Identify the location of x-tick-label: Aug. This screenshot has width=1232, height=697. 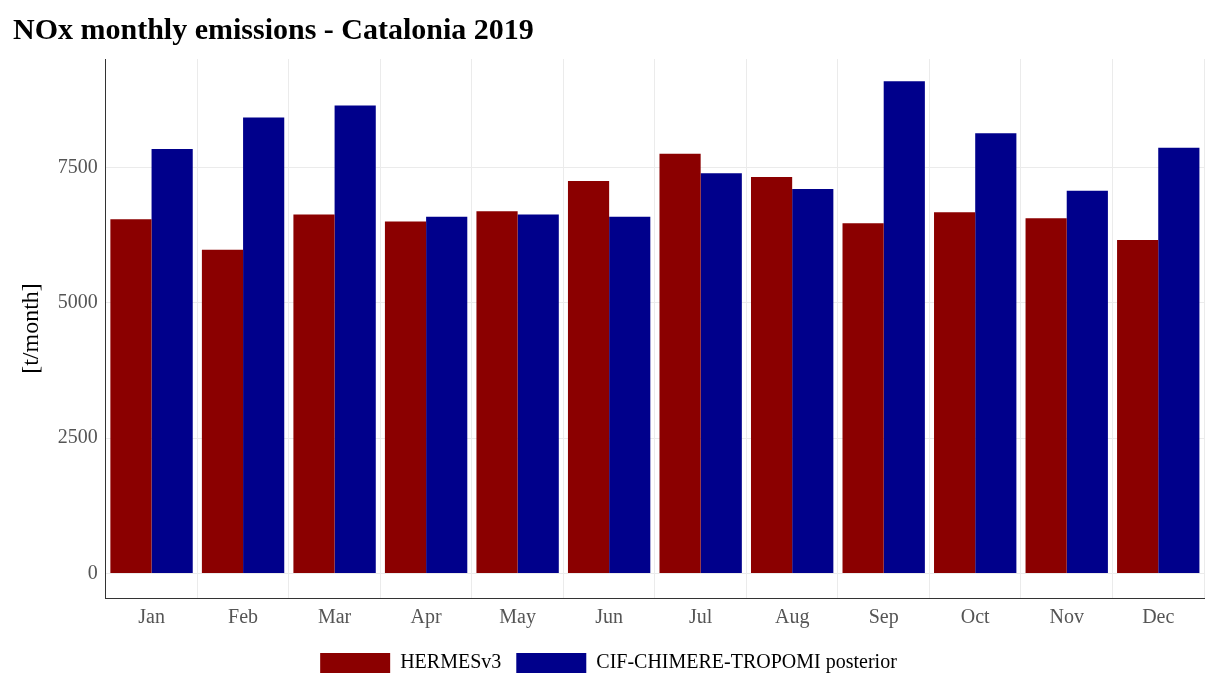
(792, 617).